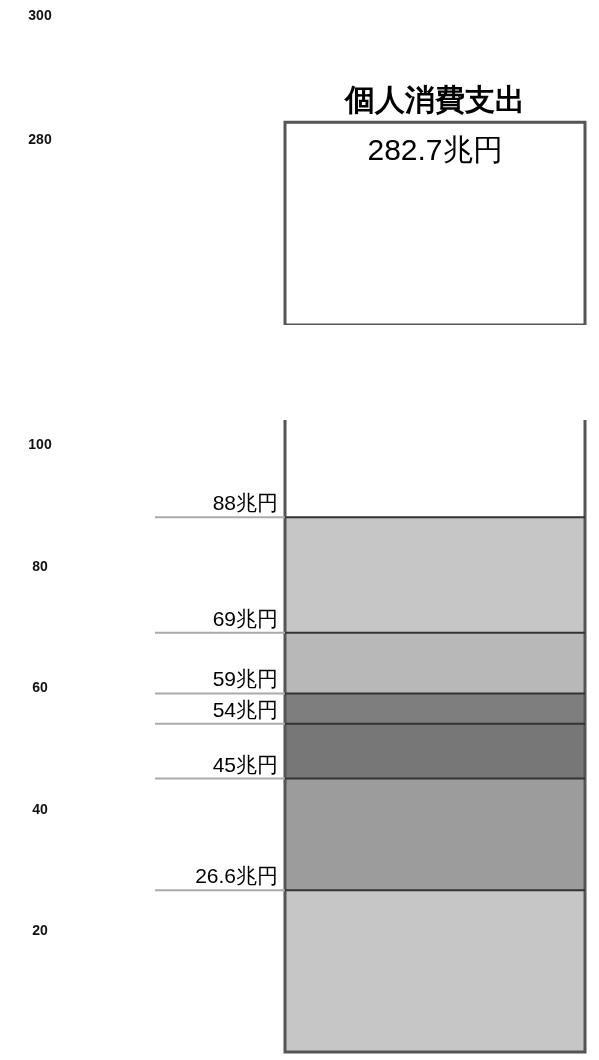 The height and width of the screenshot is (1060, 599). I want to click on y-tick-label: 280, so click(40, 139).